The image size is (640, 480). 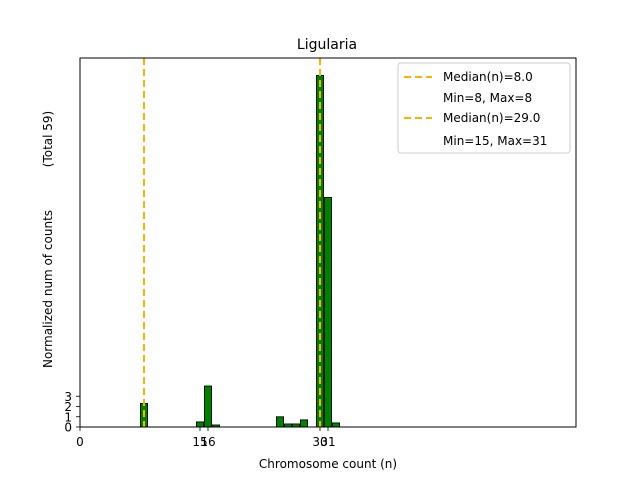 I want to click on x-tick-label-16: 16, so click(x=207, y=442).